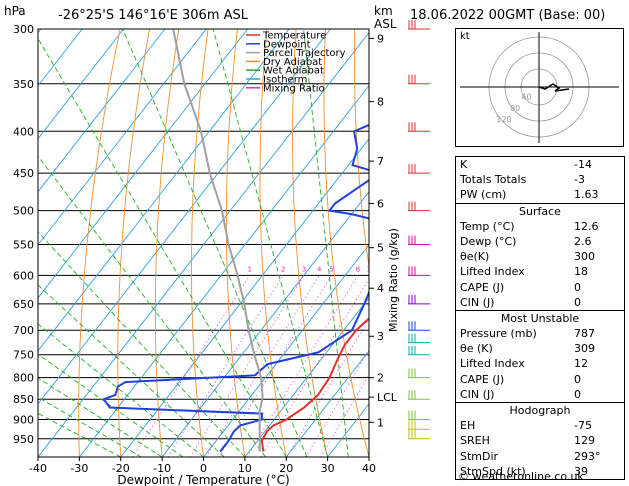 This screenshot has height=486, width=629. What do you see at coordinates (23, 330) in the screenshot?
I see `pressure-tick-label: 700` at bounding box center [23, 330].